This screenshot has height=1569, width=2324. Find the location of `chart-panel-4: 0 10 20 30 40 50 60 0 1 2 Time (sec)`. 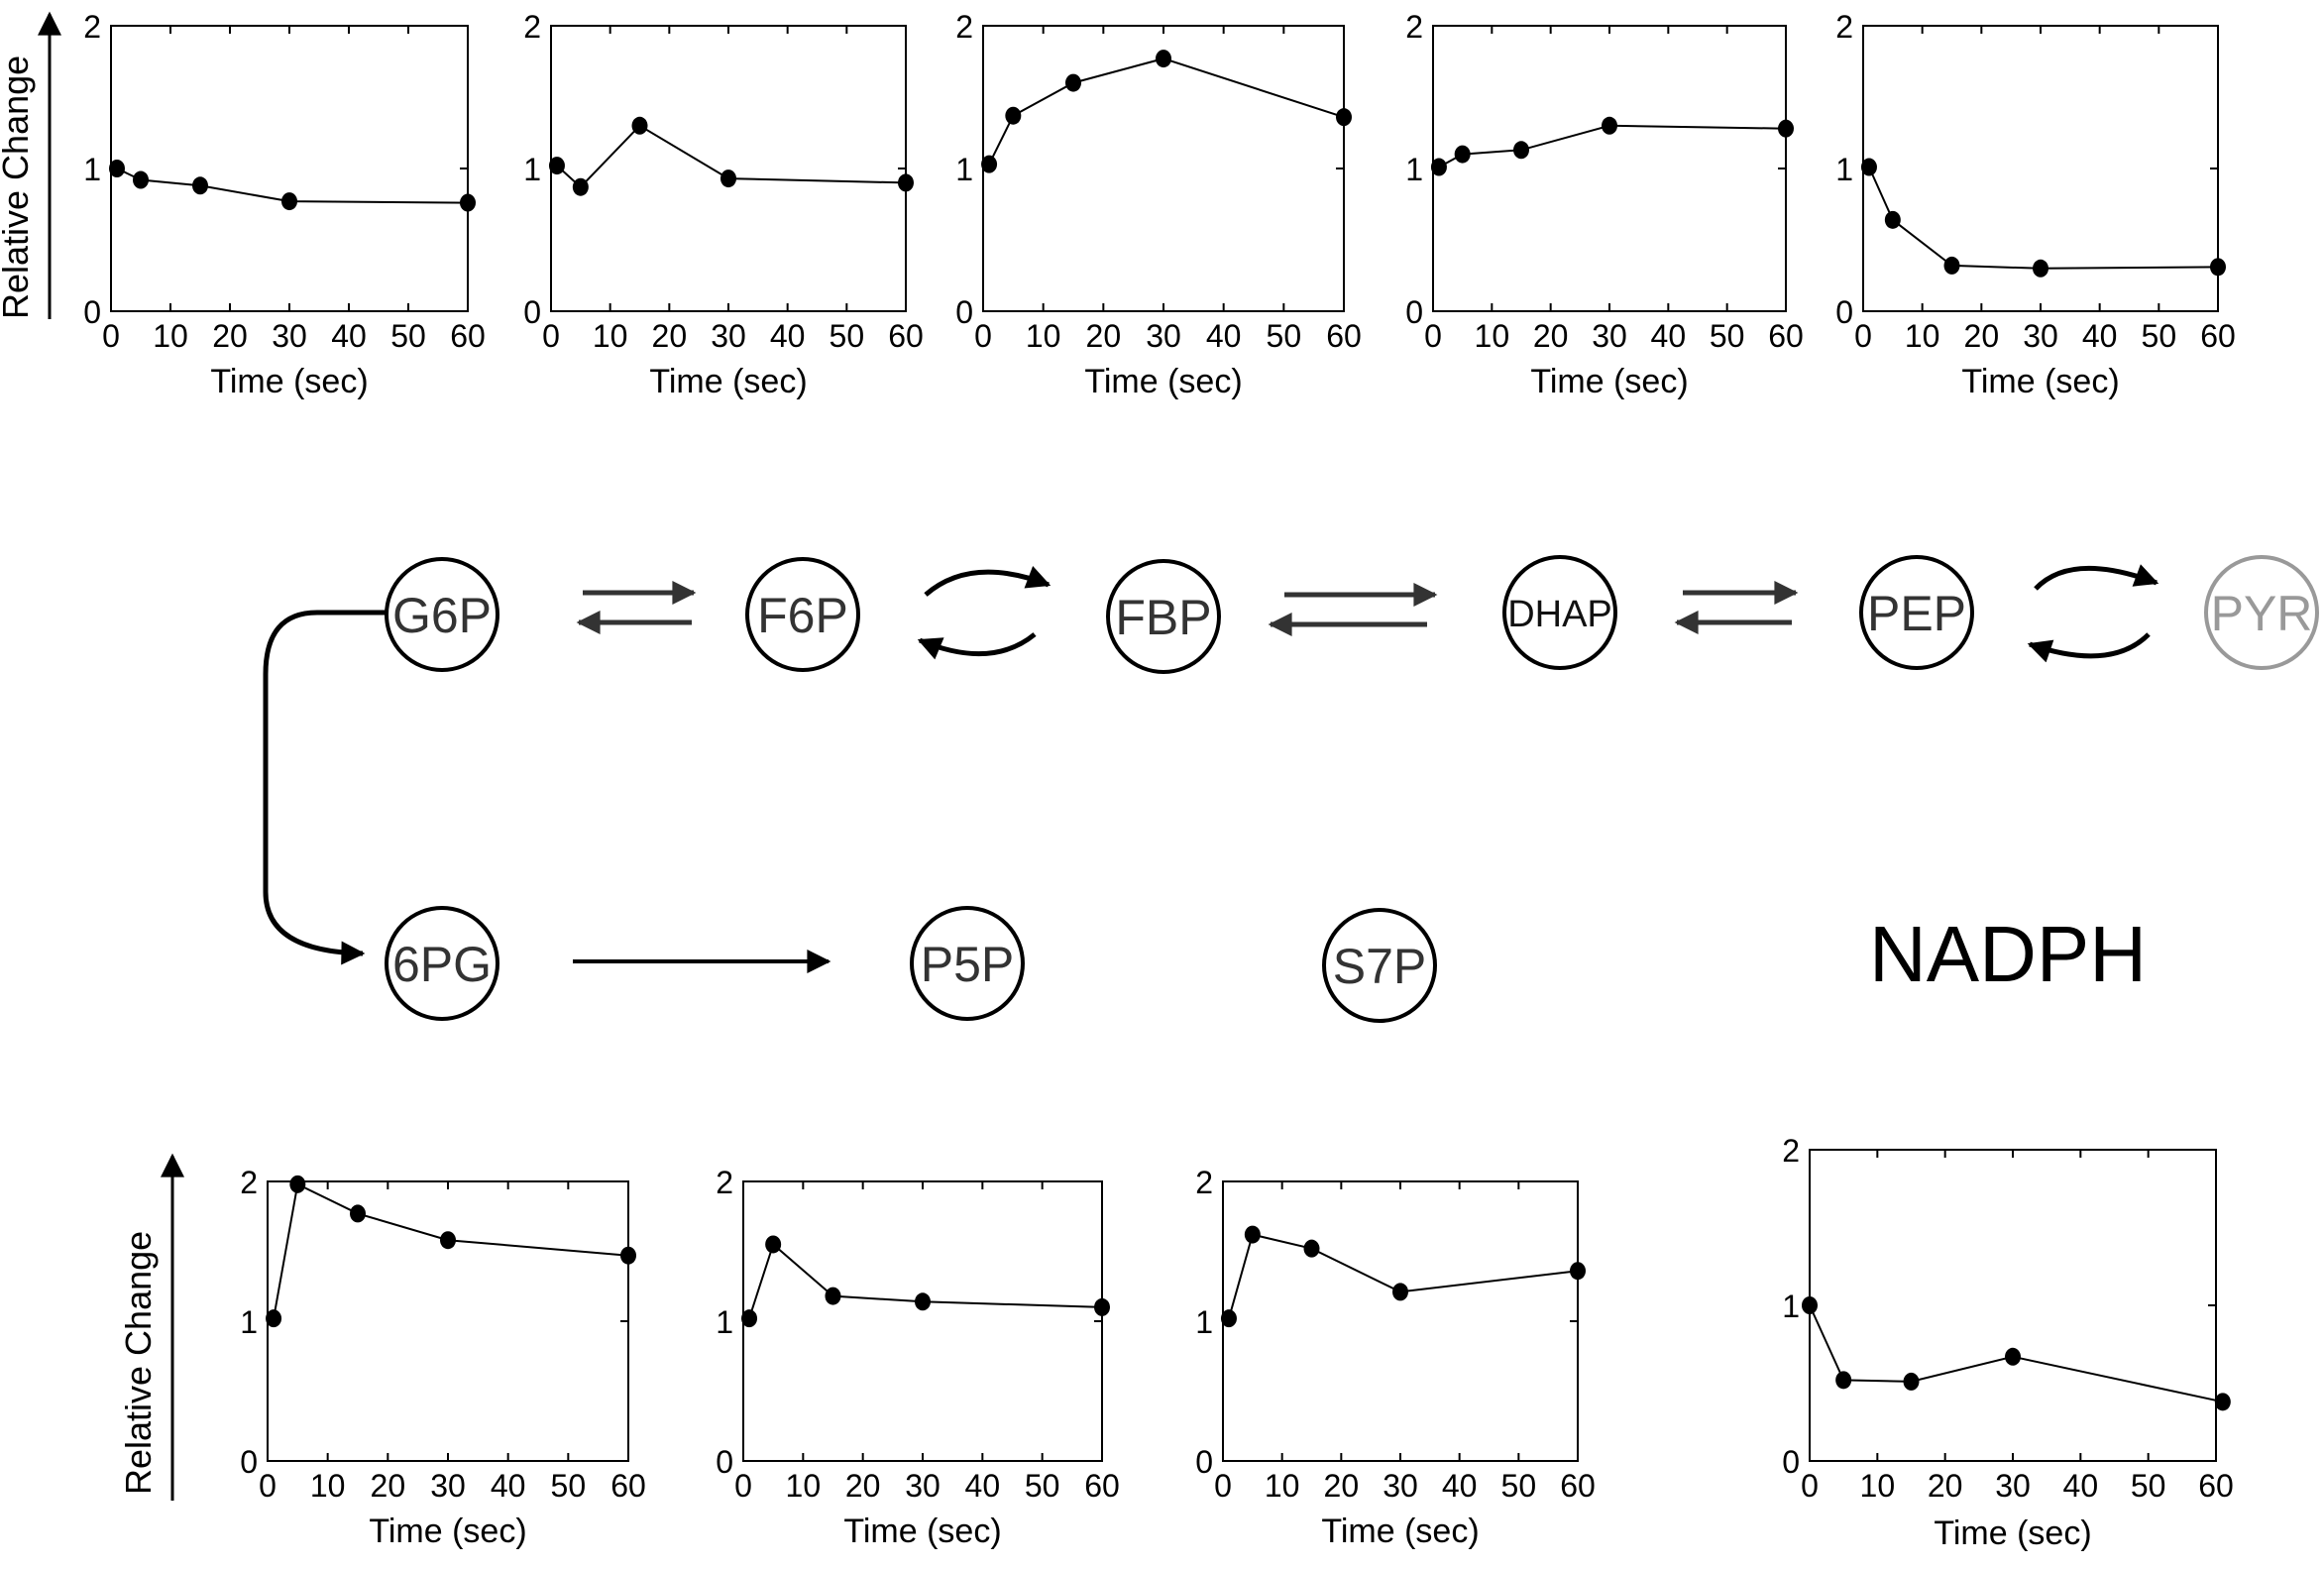

chart-panel-4: 0 10 20 30 40 50 60 0 1 2 Time (sec) is located at coordinates (1604, 204).